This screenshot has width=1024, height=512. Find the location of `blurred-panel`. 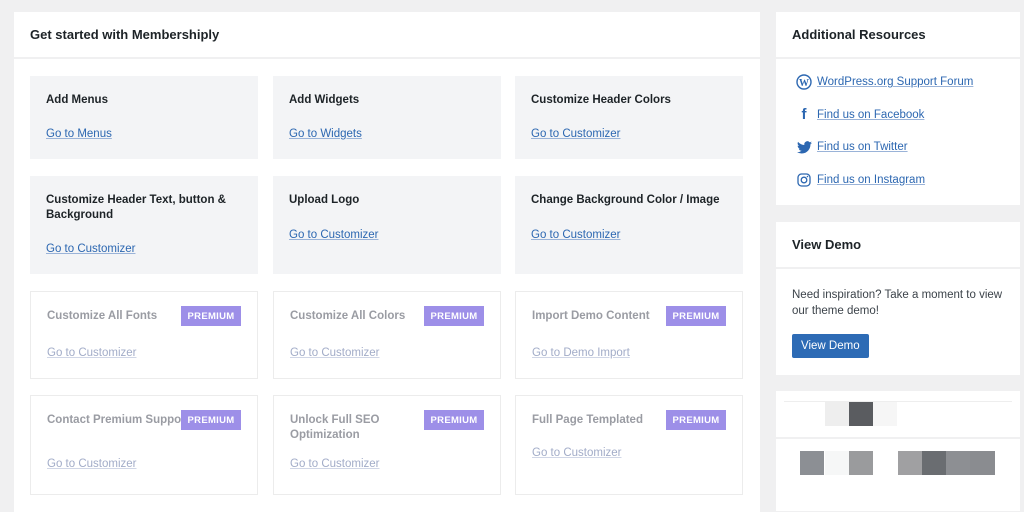

blurred-panel is located at coordinates (898, 451).